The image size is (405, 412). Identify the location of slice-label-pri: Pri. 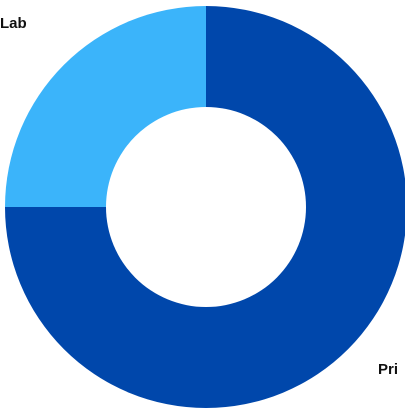
(388, 369).